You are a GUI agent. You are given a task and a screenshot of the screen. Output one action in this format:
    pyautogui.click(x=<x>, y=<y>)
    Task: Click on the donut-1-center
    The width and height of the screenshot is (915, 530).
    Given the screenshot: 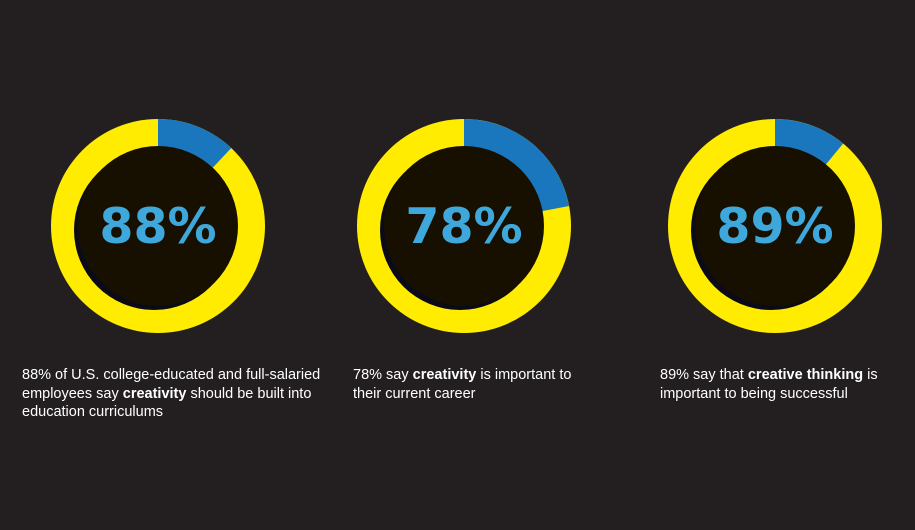 What is the action you would take?
    pyautogui.click(x=158, y=226)
    